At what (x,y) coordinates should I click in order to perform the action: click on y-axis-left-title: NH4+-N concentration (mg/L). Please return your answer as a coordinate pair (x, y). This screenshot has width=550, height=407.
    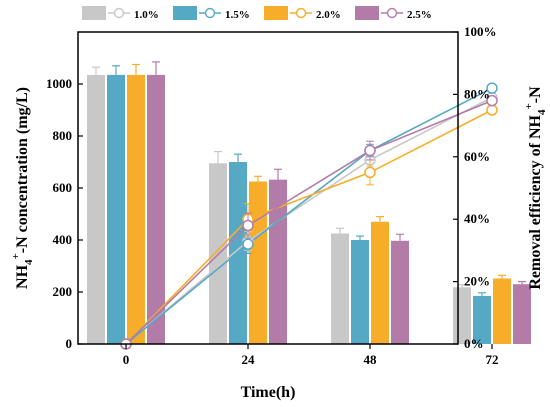
    Looking at the image, I should click on (22, 188).